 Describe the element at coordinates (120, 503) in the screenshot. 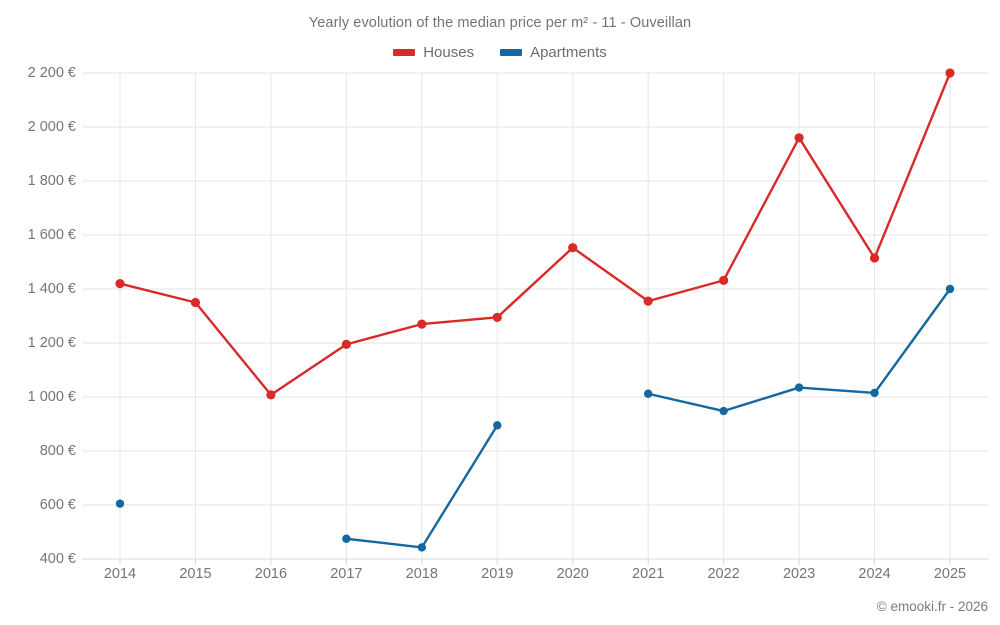

I see `data-point-apartments-2014` at that location.